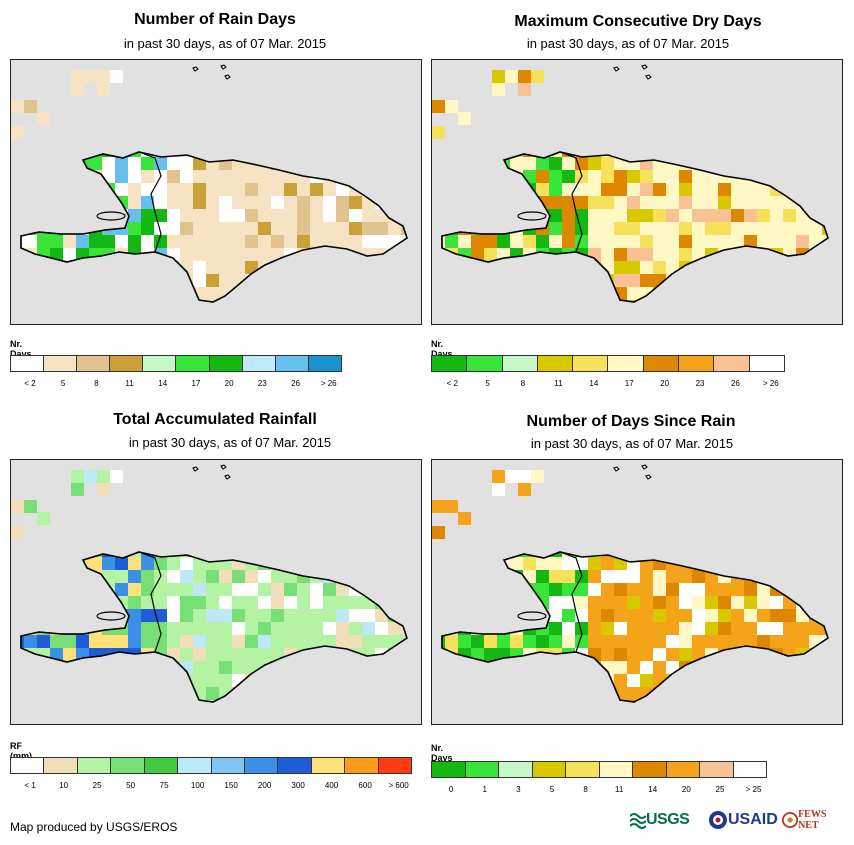  Describe the element at coordinates (96, 383) in the screenshot. I see `legend-tick-label: 8` at that location.